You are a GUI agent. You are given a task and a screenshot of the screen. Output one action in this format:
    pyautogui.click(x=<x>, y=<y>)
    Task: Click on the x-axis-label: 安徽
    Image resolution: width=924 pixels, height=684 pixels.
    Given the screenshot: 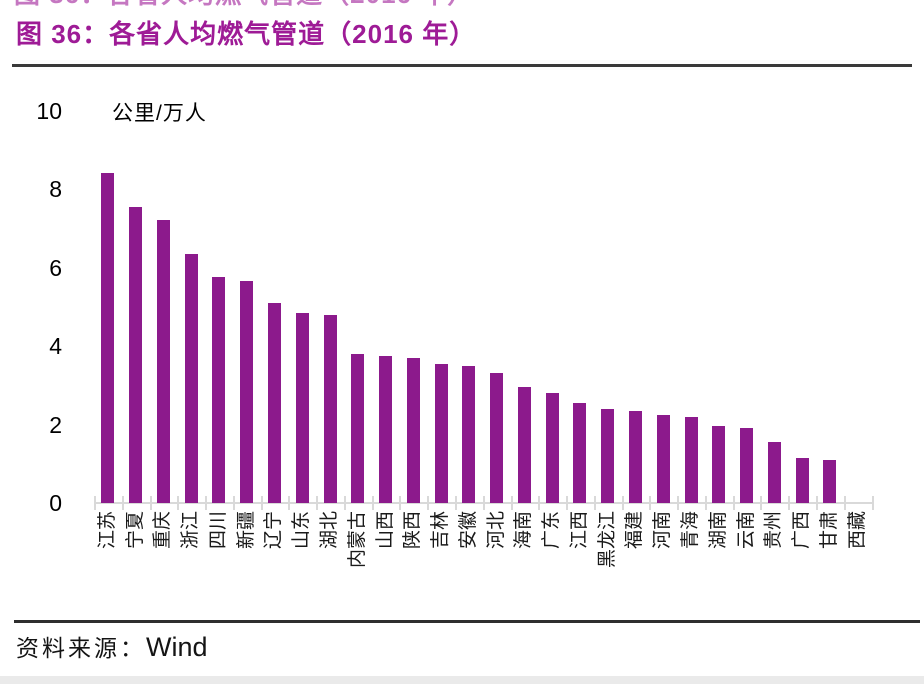 What is the action you would take?
    pyautogui.click(x=468, y=530)
    